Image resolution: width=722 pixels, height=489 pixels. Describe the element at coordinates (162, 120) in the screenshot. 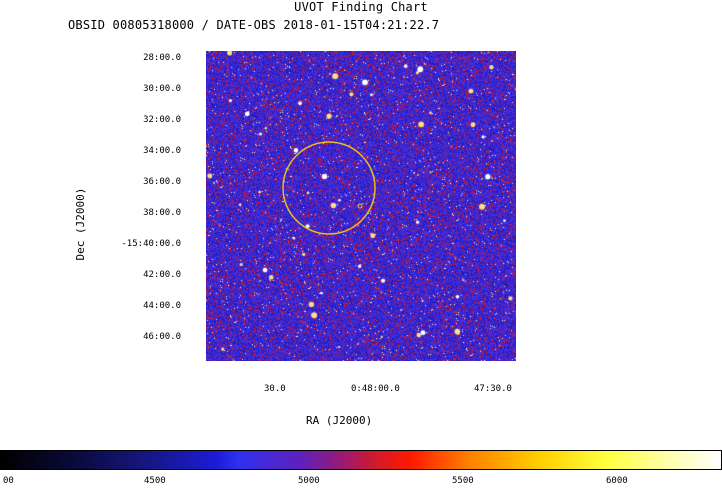

I see `y-tick-label: 32:00.0` at that location.